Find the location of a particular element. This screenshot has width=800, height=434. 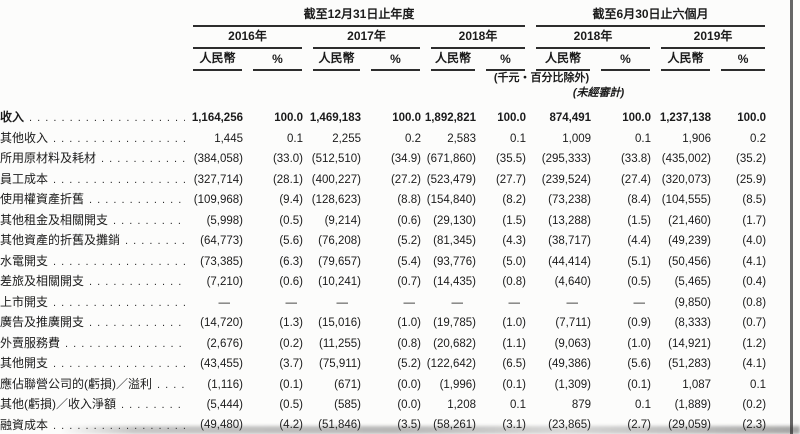

unaudited-note-row: (未經審計) is located at coordinates (384, 93).